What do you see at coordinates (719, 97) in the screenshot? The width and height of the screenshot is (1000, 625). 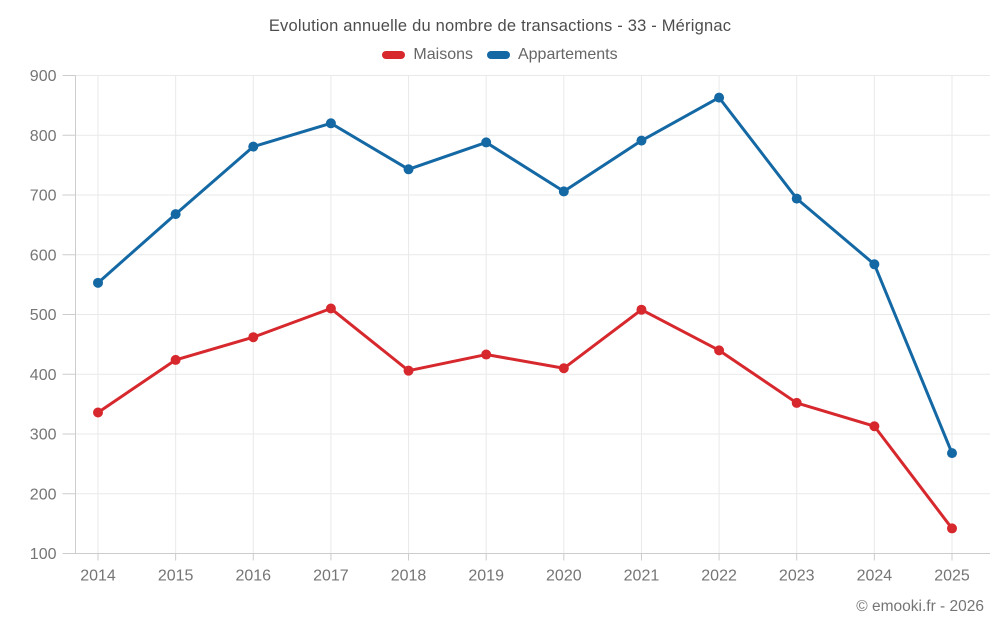 I see `data-point-appartements-2022` at bounding box center [719, 97].